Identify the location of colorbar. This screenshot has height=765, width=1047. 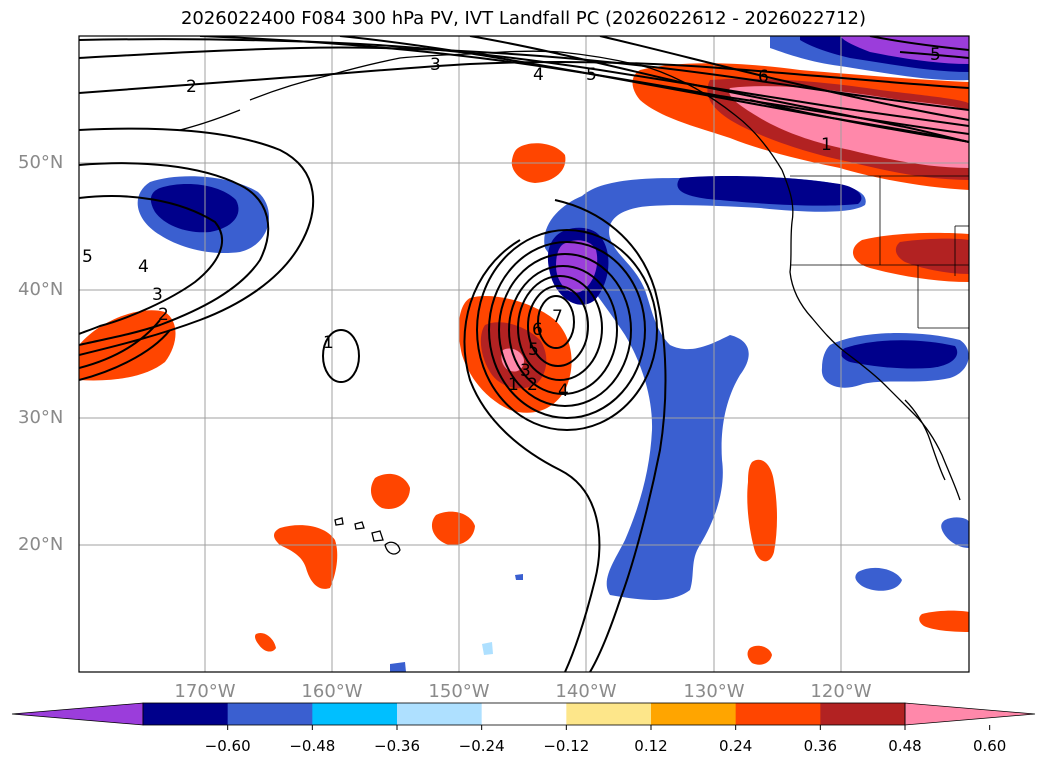
(523, 716).